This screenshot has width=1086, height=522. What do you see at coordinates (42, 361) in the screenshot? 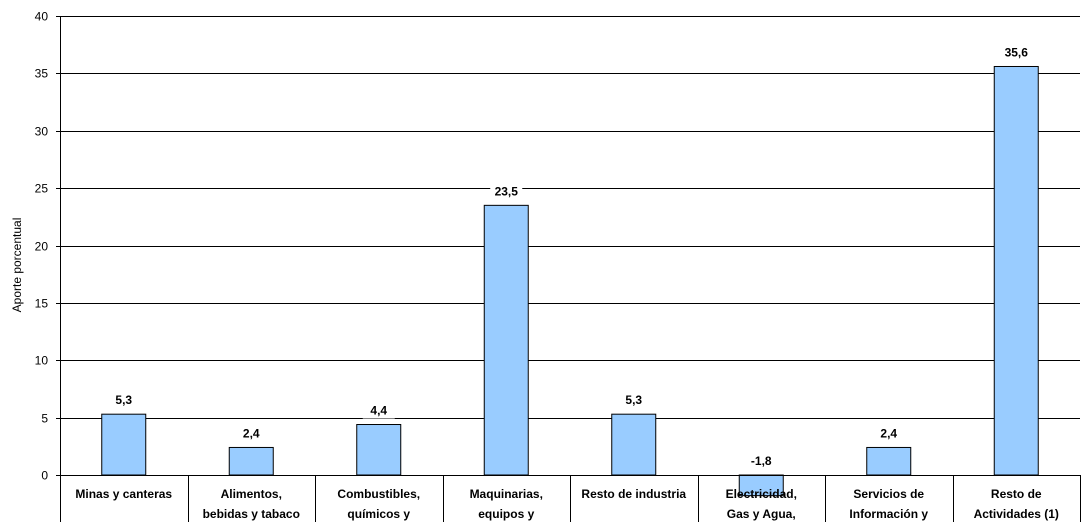
I see `y-tick-label: 10` at bounding box center [42, 361].